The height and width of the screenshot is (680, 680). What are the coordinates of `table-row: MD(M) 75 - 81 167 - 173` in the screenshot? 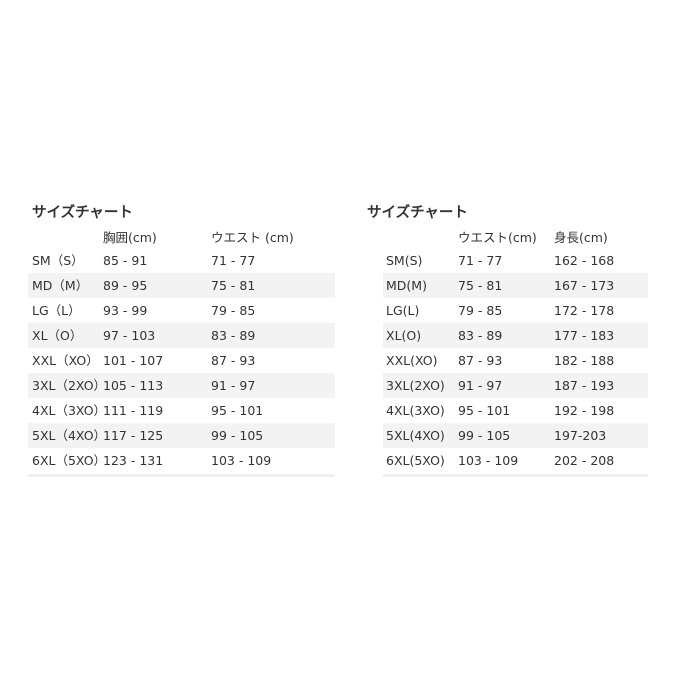 It's located at (515, 285).